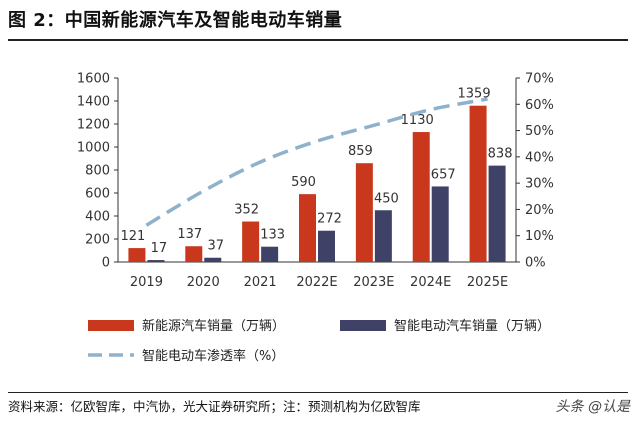 Image resolution: width=640 pixels, height=426 pixels. What do you see at coordinates (539, 105) in the screenshot?
I see `y2-tick-label: 60%` at bounding box center [539, 105].